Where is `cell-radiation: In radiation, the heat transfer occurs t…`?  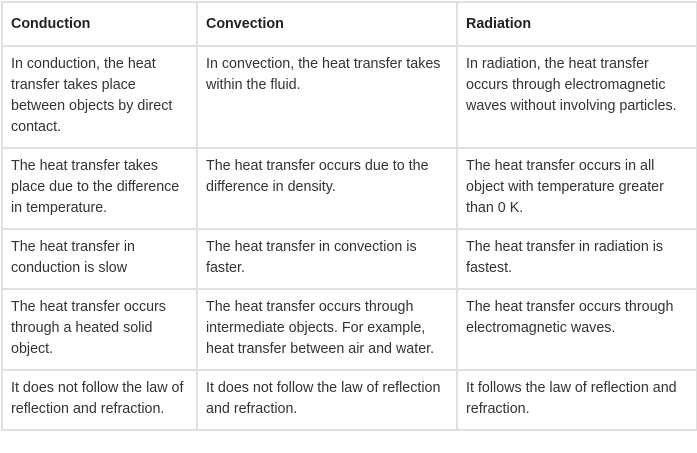 cell-radiation: In radiation, the heat transfer occurs t… is located at coordinates (576, 97).